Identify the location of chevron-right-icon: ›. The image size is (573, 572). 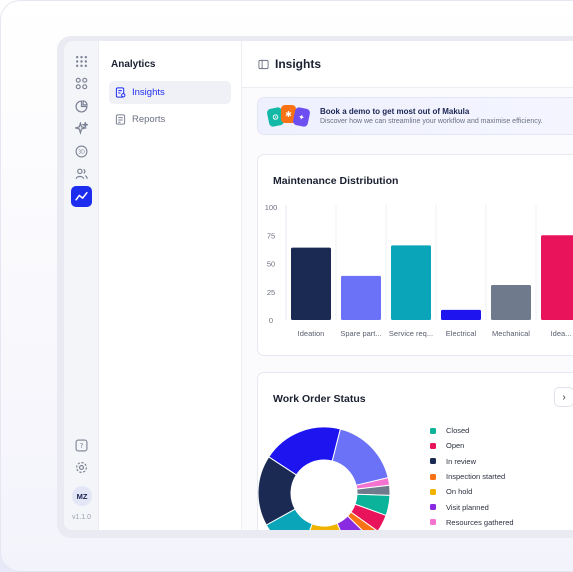
(564, 397).